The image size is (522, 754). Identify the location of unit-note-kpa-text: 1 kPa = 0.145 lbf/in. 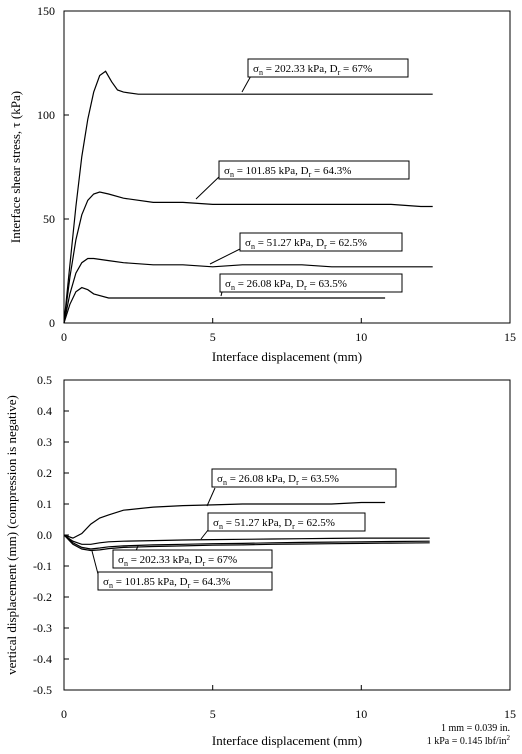
(467, 741).